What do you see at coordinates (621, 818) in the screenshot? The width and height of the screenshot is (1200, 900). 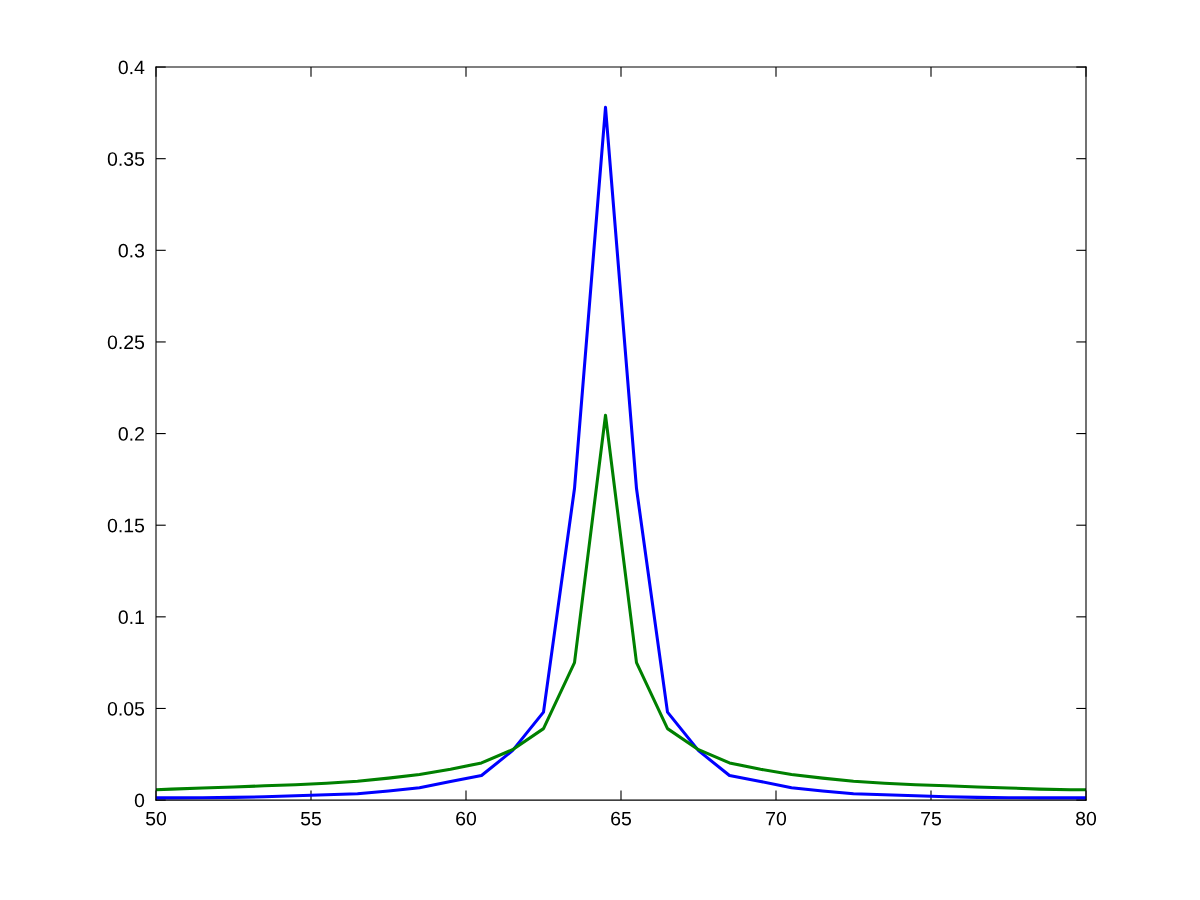 I see `x-tick-label: 65` at bounding box center [621, 818].